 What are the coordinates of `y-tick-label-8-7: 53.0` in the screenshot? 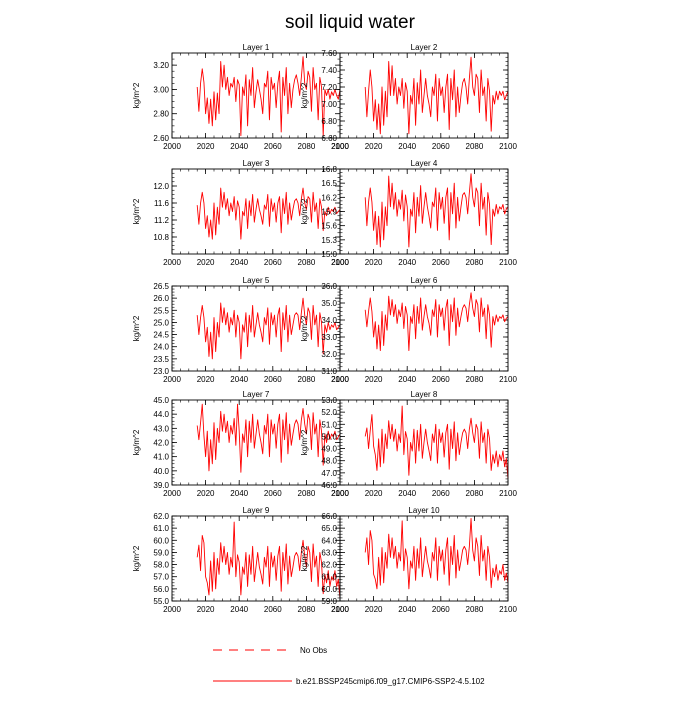 It's located at (329, 400).